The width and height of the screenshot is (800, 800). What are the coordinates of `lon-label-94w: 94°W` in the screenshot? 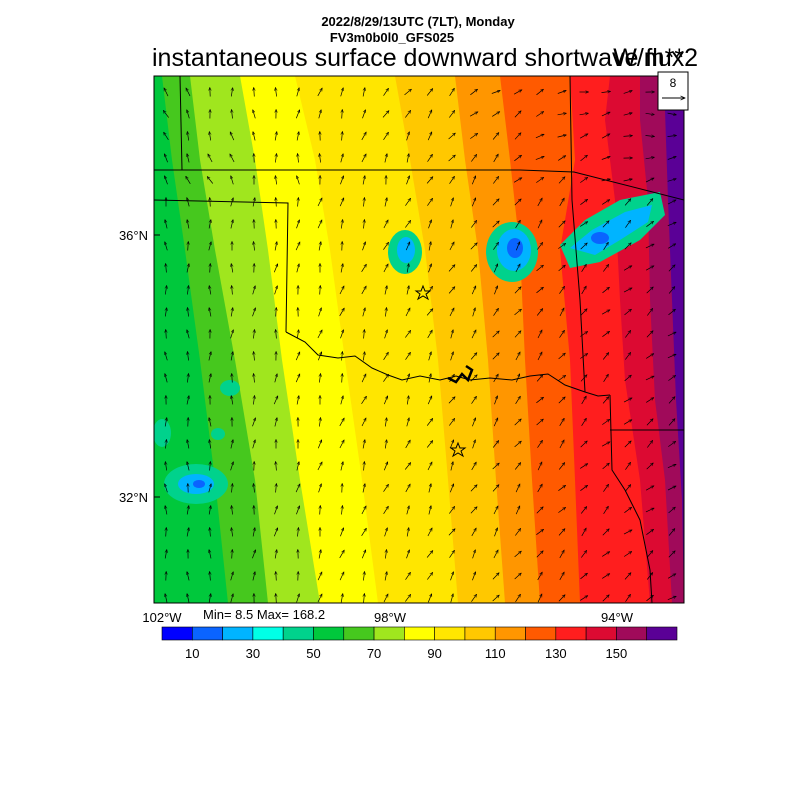 It's located at (617, 617).